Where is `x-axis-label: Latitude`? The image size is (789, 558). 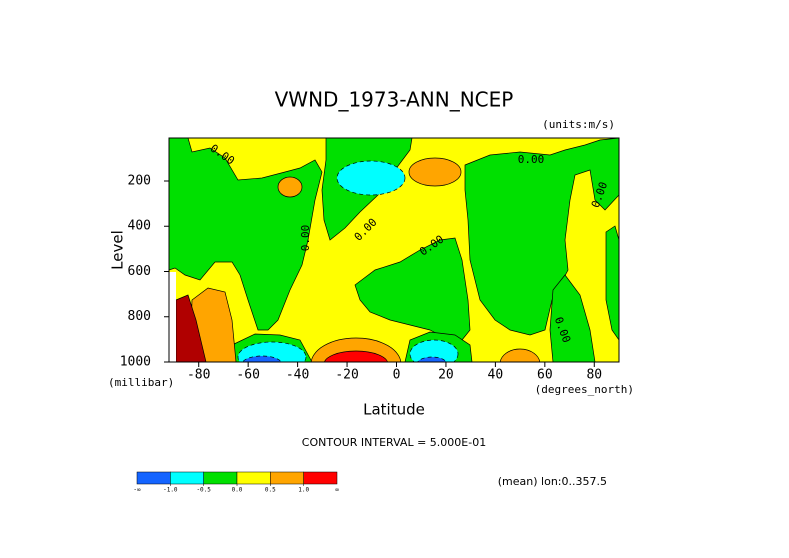 x-axis-label: Latitude is located at coordinates (394, 410).